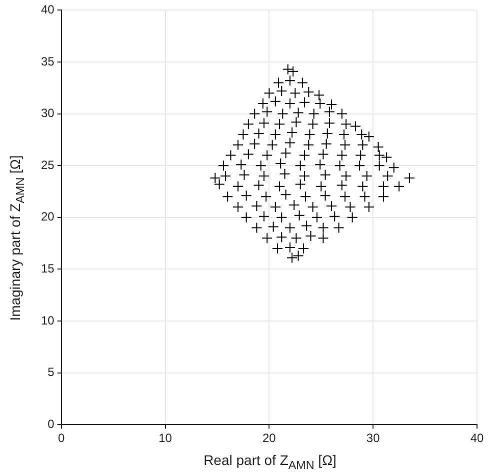 This screenshot has height=475, width=499. What do you see at coordinates (47, 320) in the screenshot?
I see `y-tick-label: 10` at bounding box center [47, 320].